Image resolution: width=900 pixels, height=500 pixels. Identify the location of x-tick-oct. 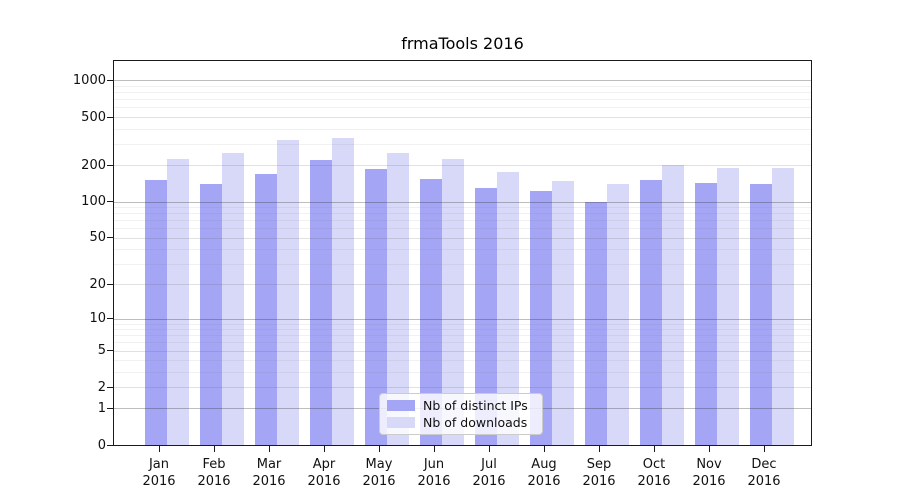
(654, 449).